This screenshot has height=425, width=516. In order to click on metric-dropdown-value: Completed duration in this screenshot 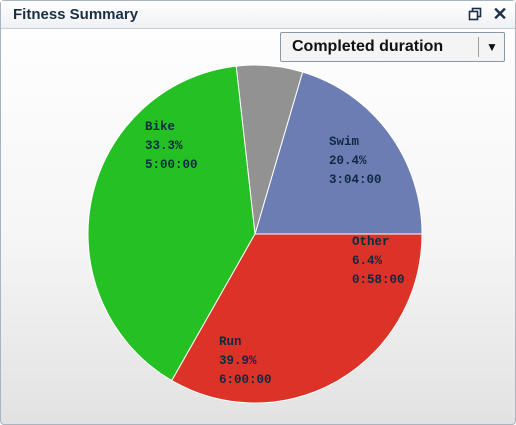, I will do `click(368, 46)`.